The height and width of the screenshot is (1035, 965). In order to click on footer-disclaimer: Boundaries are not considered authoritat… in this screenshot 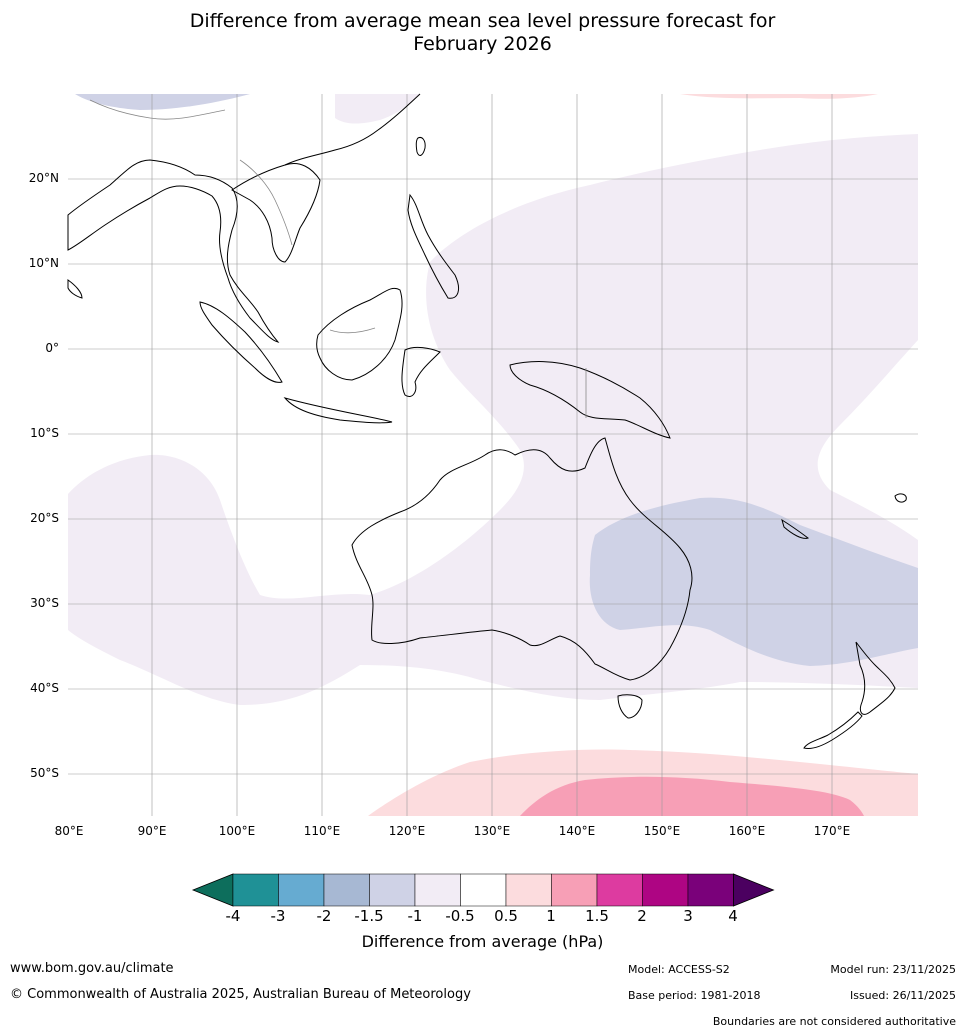, I will do `click(834, 1021)`.